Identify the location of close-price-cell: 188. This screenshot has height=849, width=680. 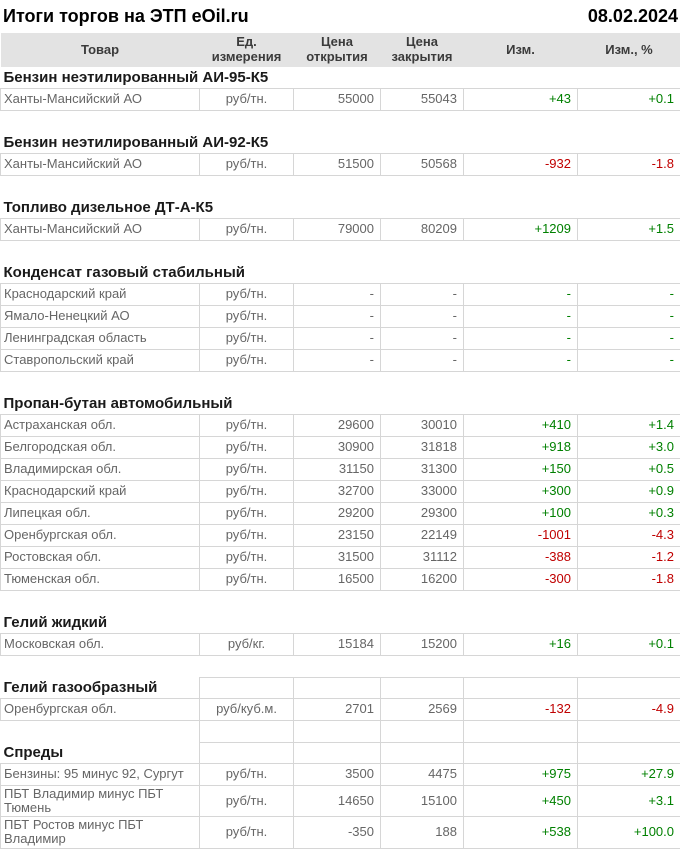
(422, 832).